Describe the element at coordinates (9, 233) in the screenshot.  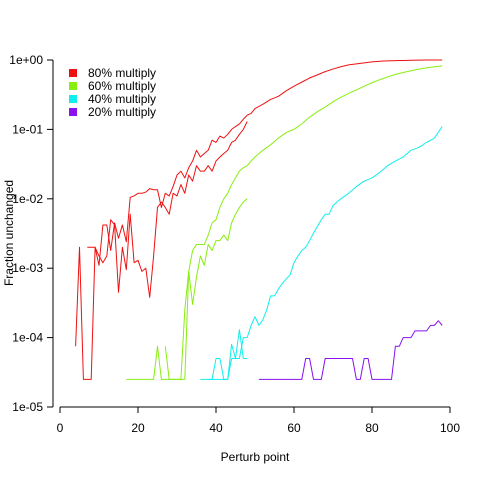
I see `y-axis-label: Fraction unchanged` at that location.